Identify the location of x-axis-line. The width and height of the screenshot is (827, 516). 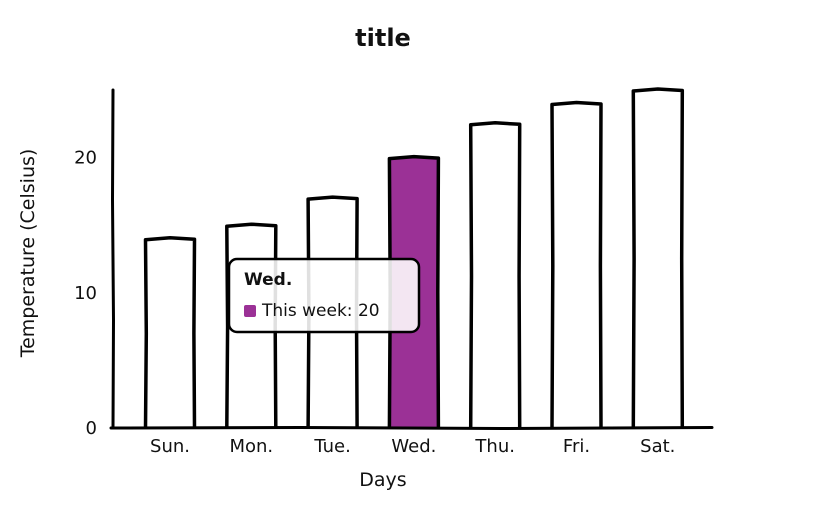
(411, 428).